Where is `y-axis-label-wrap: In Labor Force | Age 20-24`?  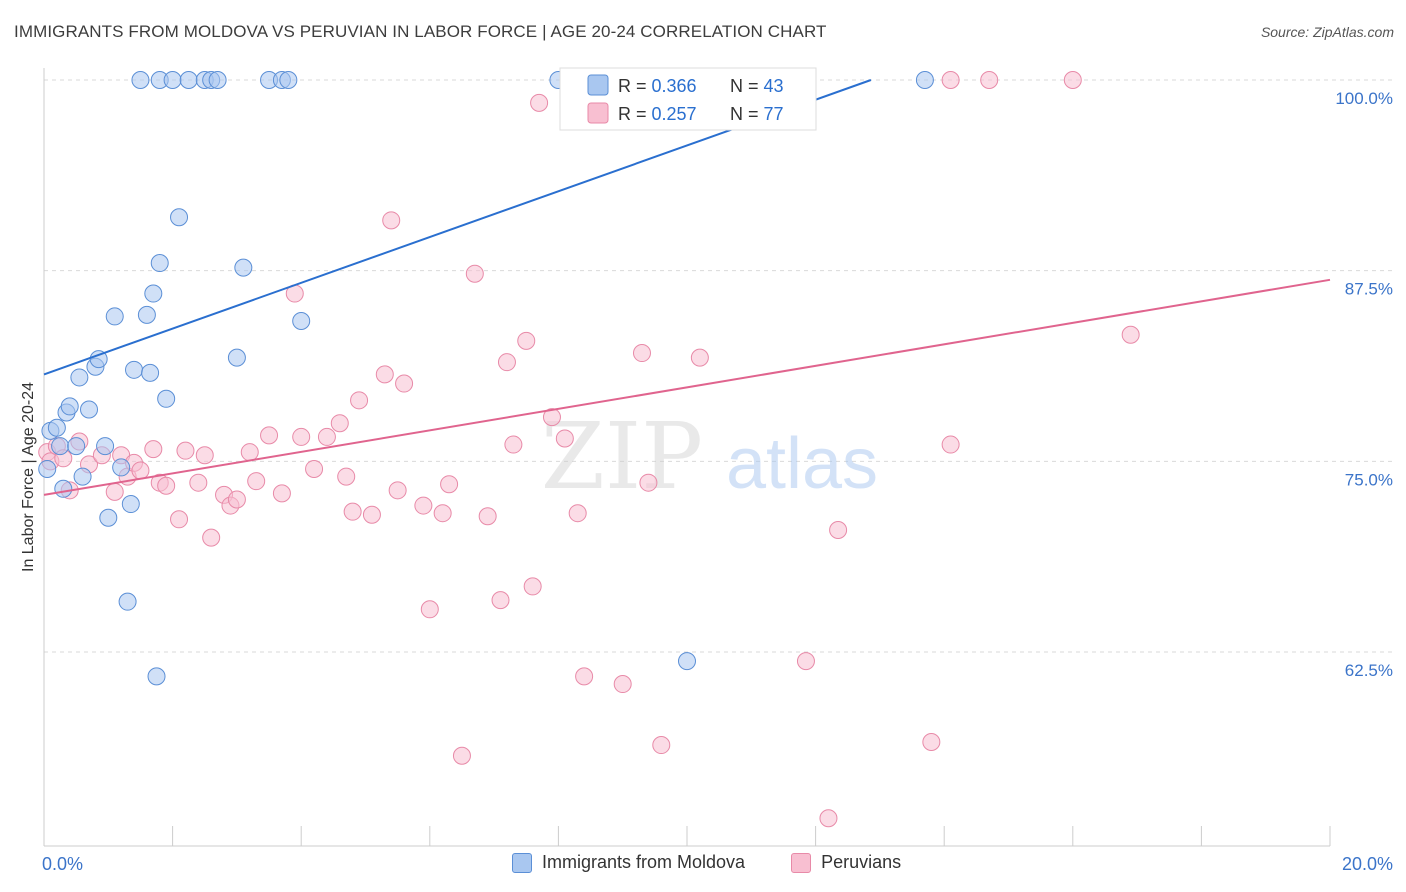 y-axis-label-wrap: In Labor Force | Age 20-24 is located at coordinates (30, 500).